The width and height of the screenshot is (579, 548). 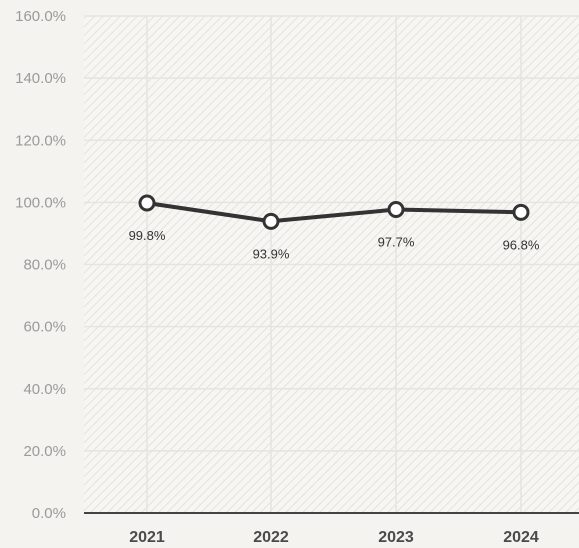 What do you see at coordinates (40, 78) in the screenshot?
I see `y-tick-label: 140.0%` at bounding box center [40, 78].